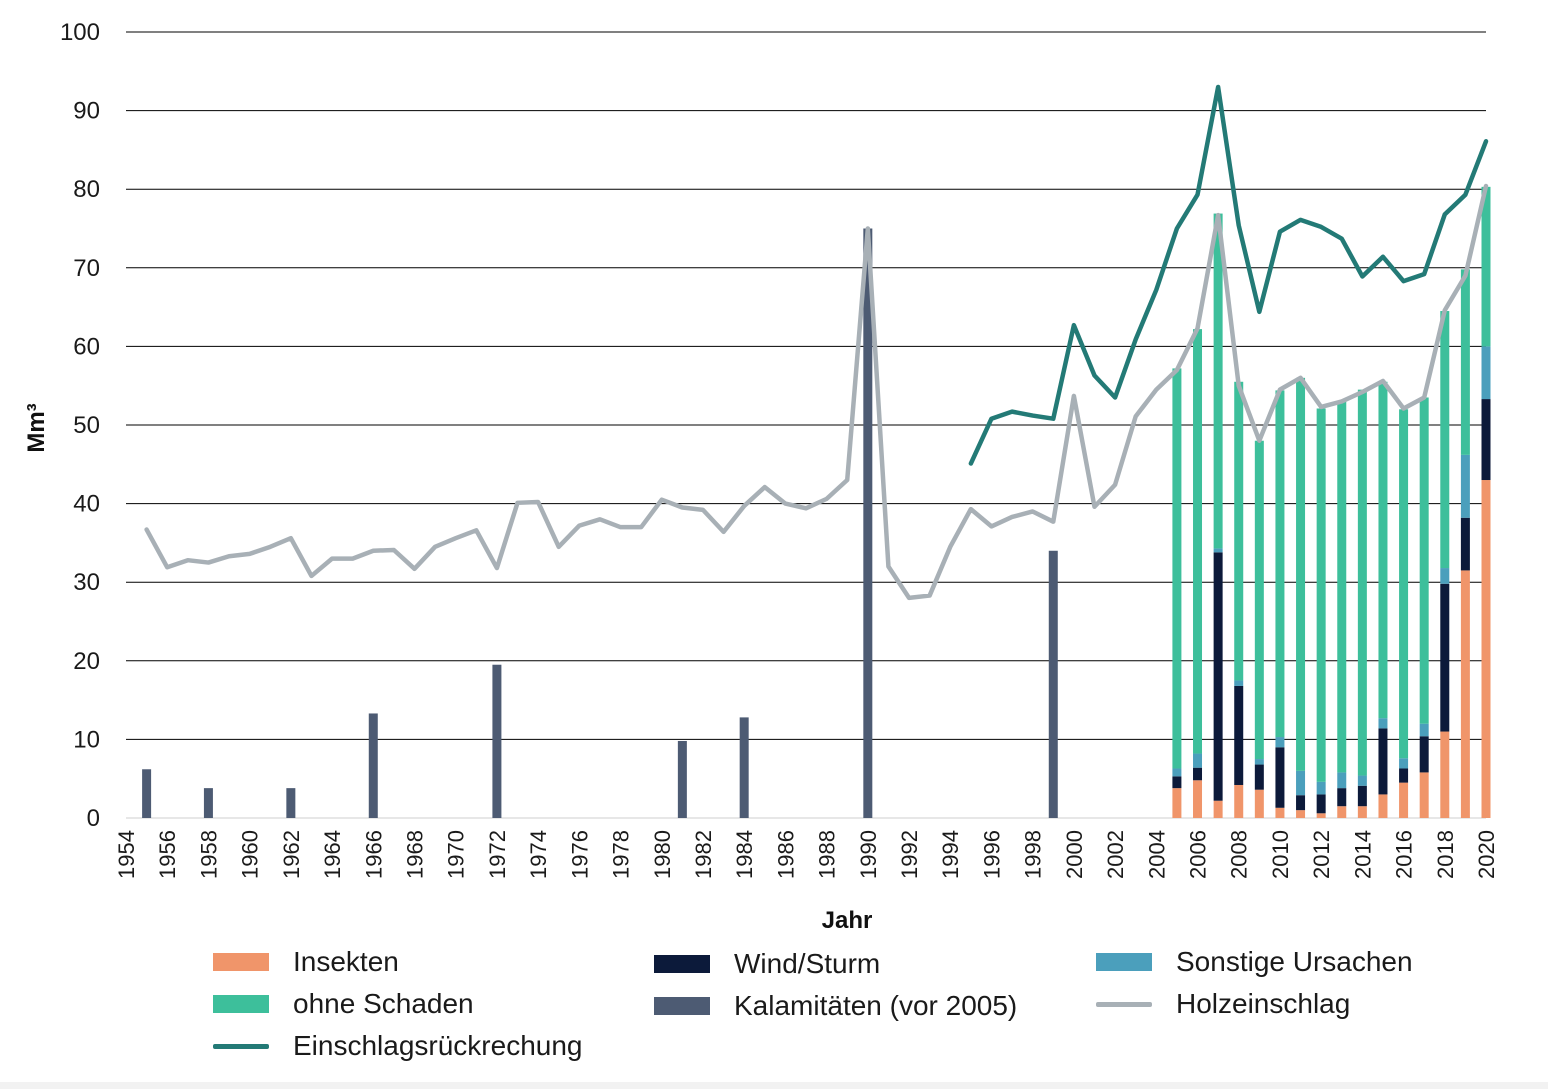 The image size is (1548, 1089). What do you see at coordinates (86, 425) in the screenshot?
I see `y-tick-label: 50` at bounding box center [86, 425].